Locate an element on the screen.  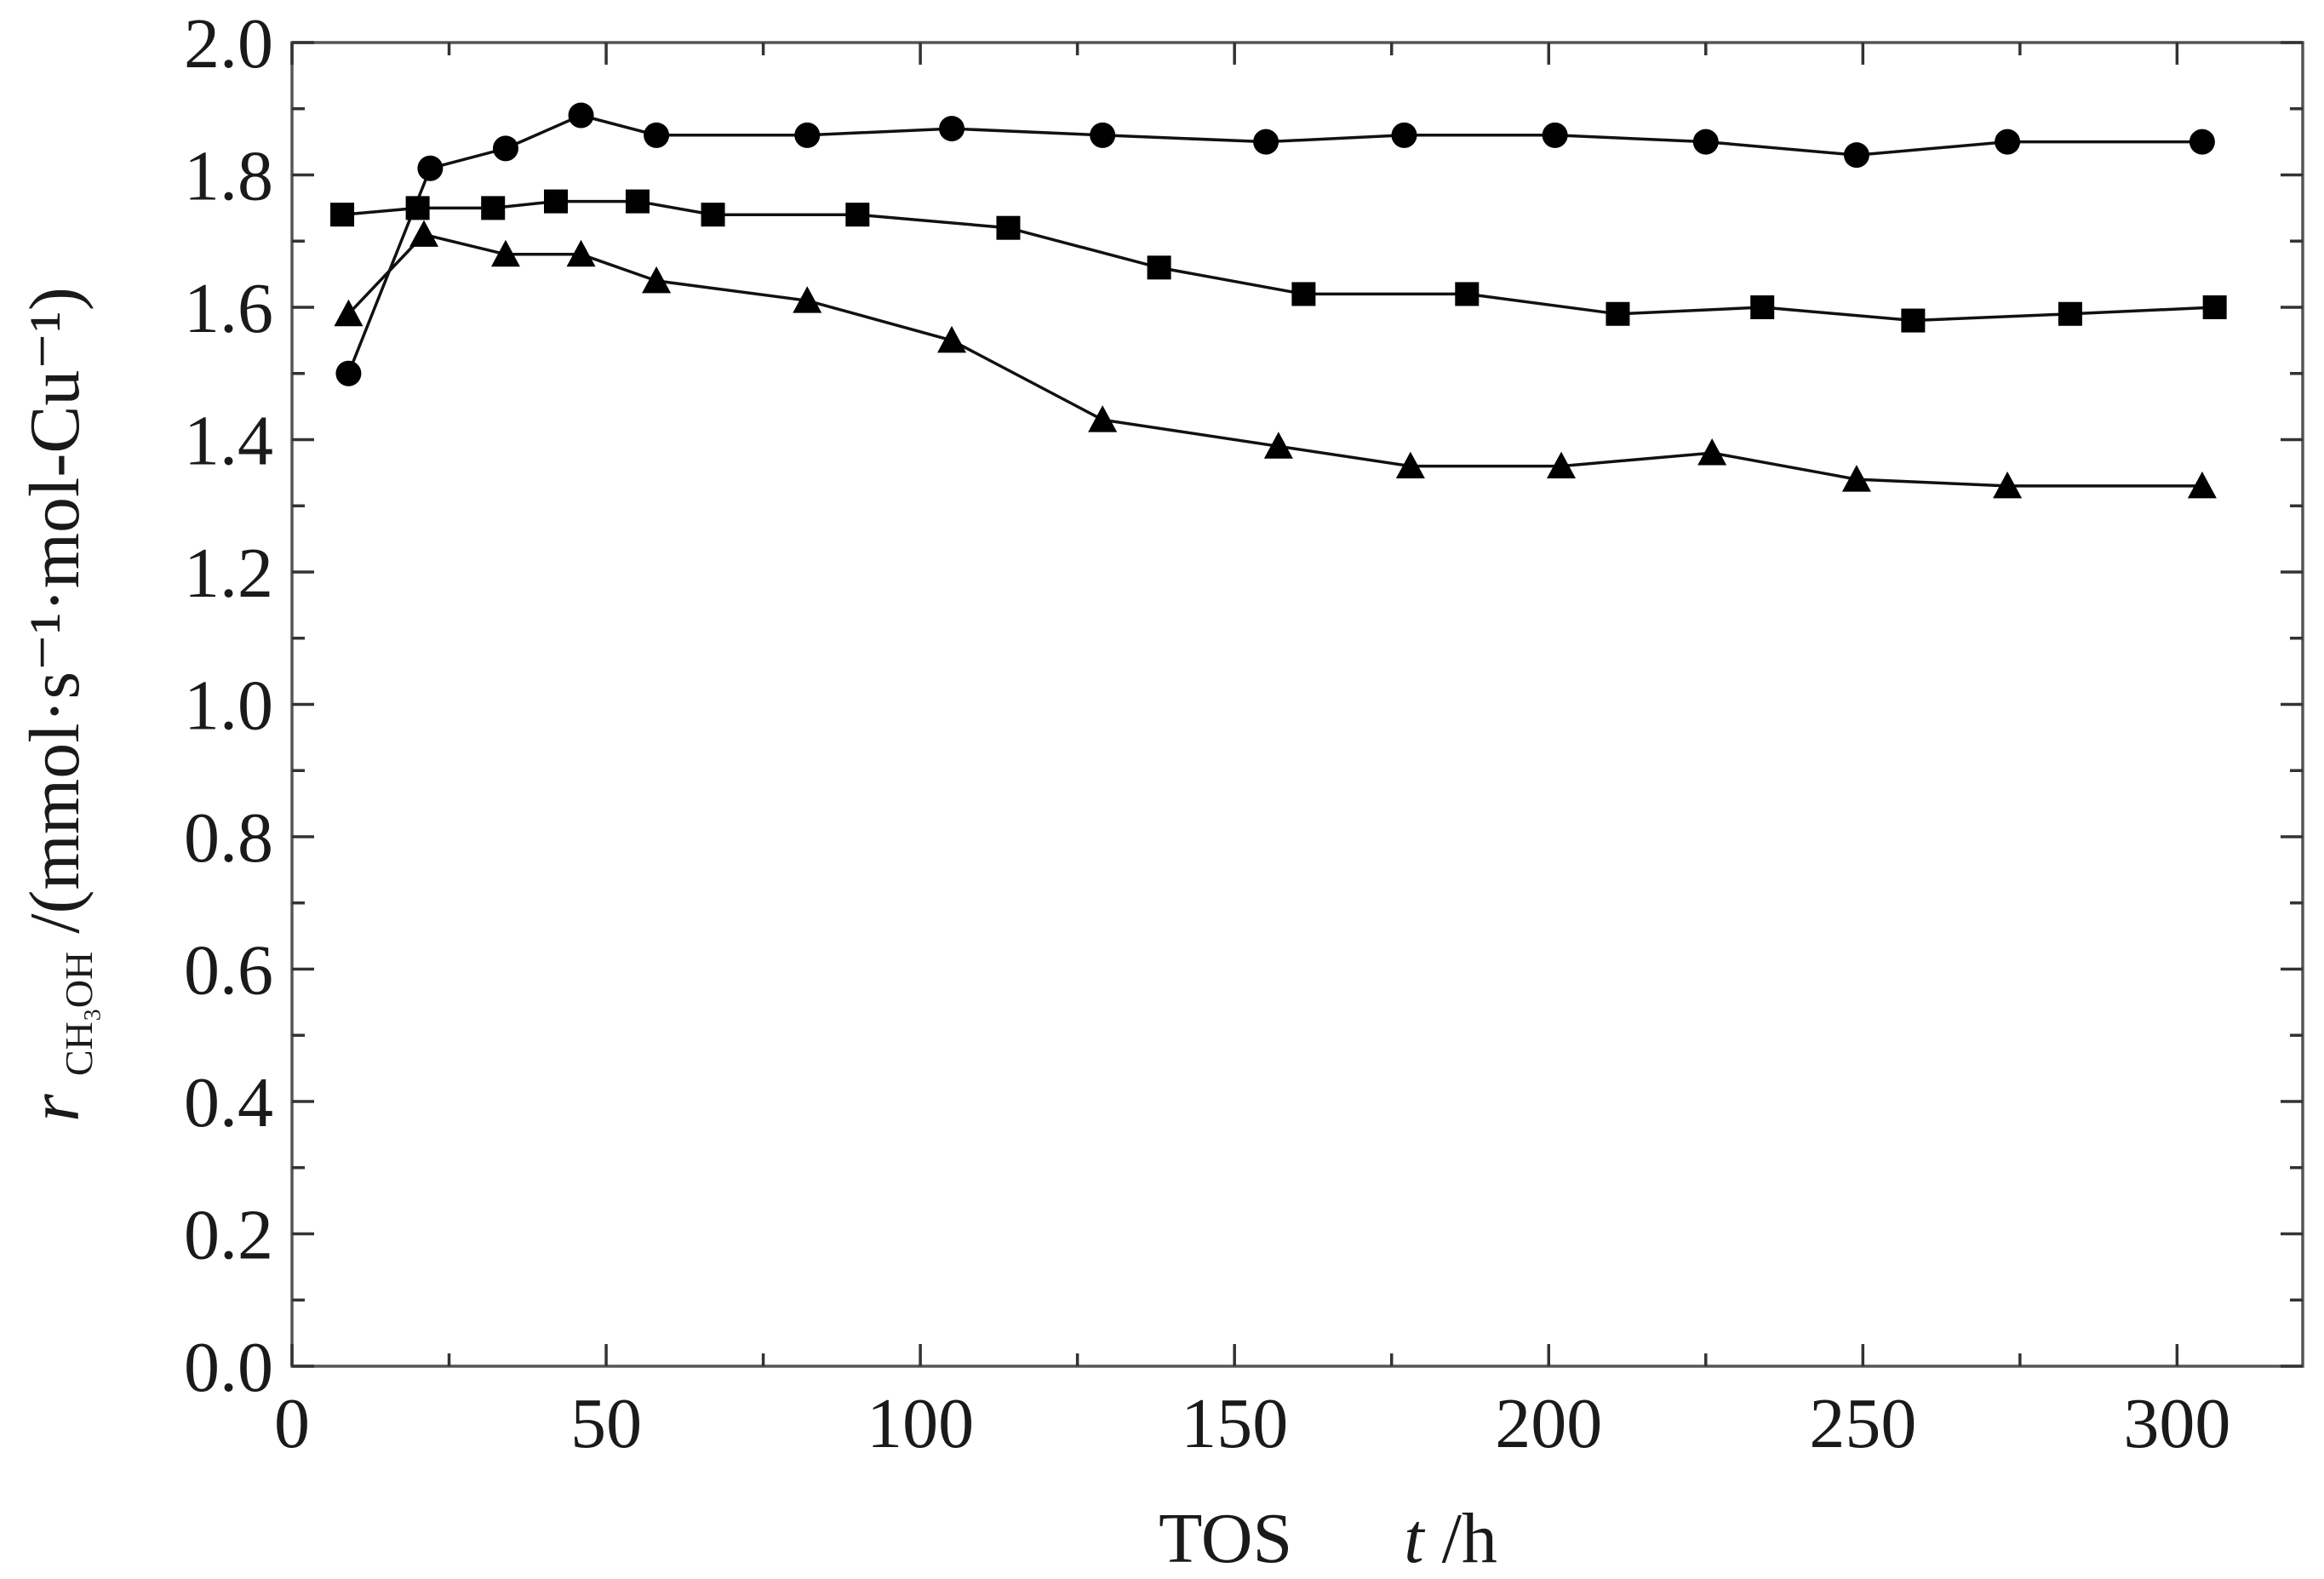
y-tick-label: 0.0 is located at coordinates (228, 1368).